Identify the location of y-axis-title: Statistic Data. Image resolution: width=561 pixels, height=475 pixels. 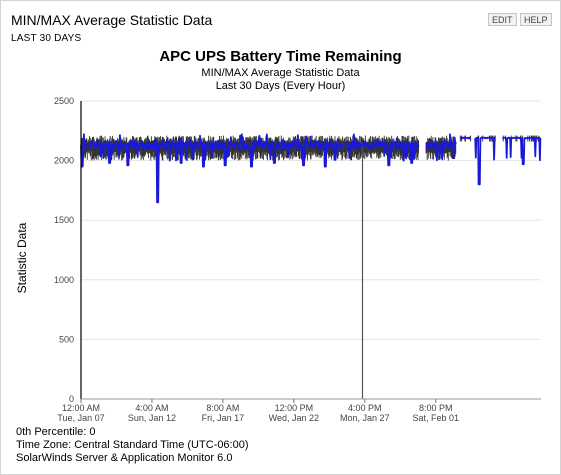
(22, 257).